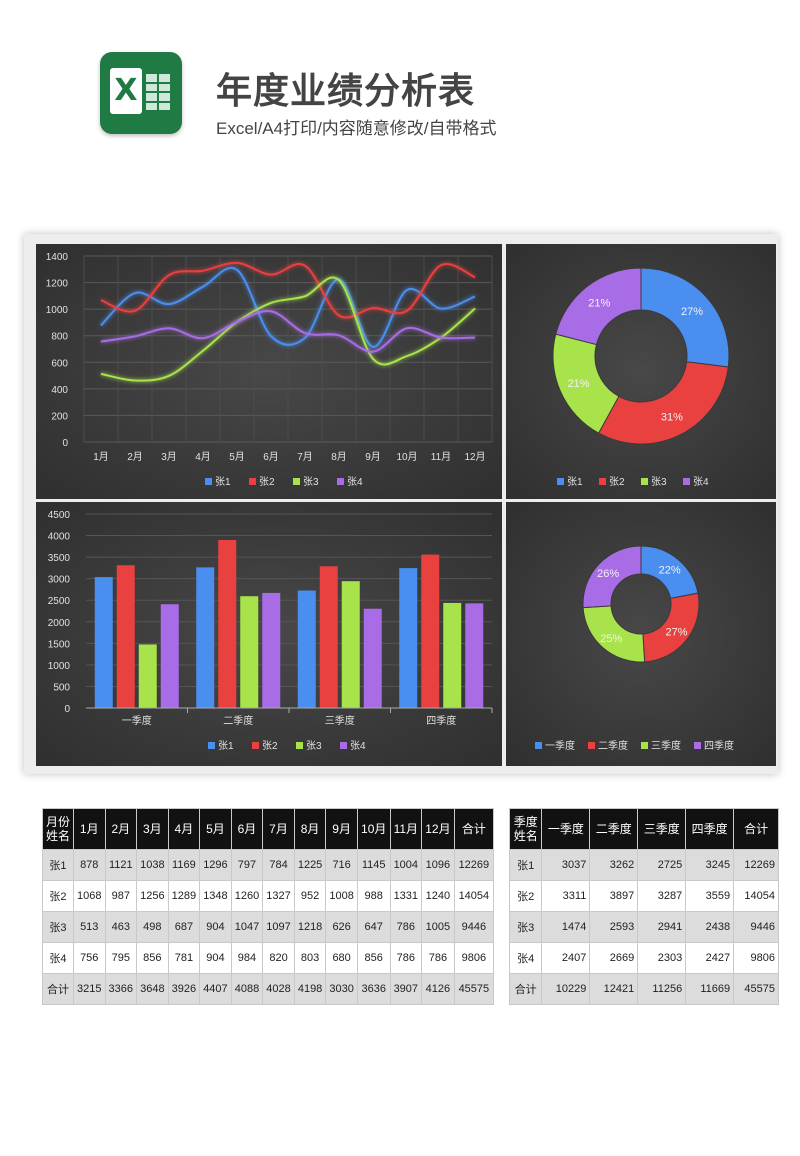  What do you see at coordinates (310, 958) in the screenshot?
I see `table-cell: 803` at bounding box center [310, 958].